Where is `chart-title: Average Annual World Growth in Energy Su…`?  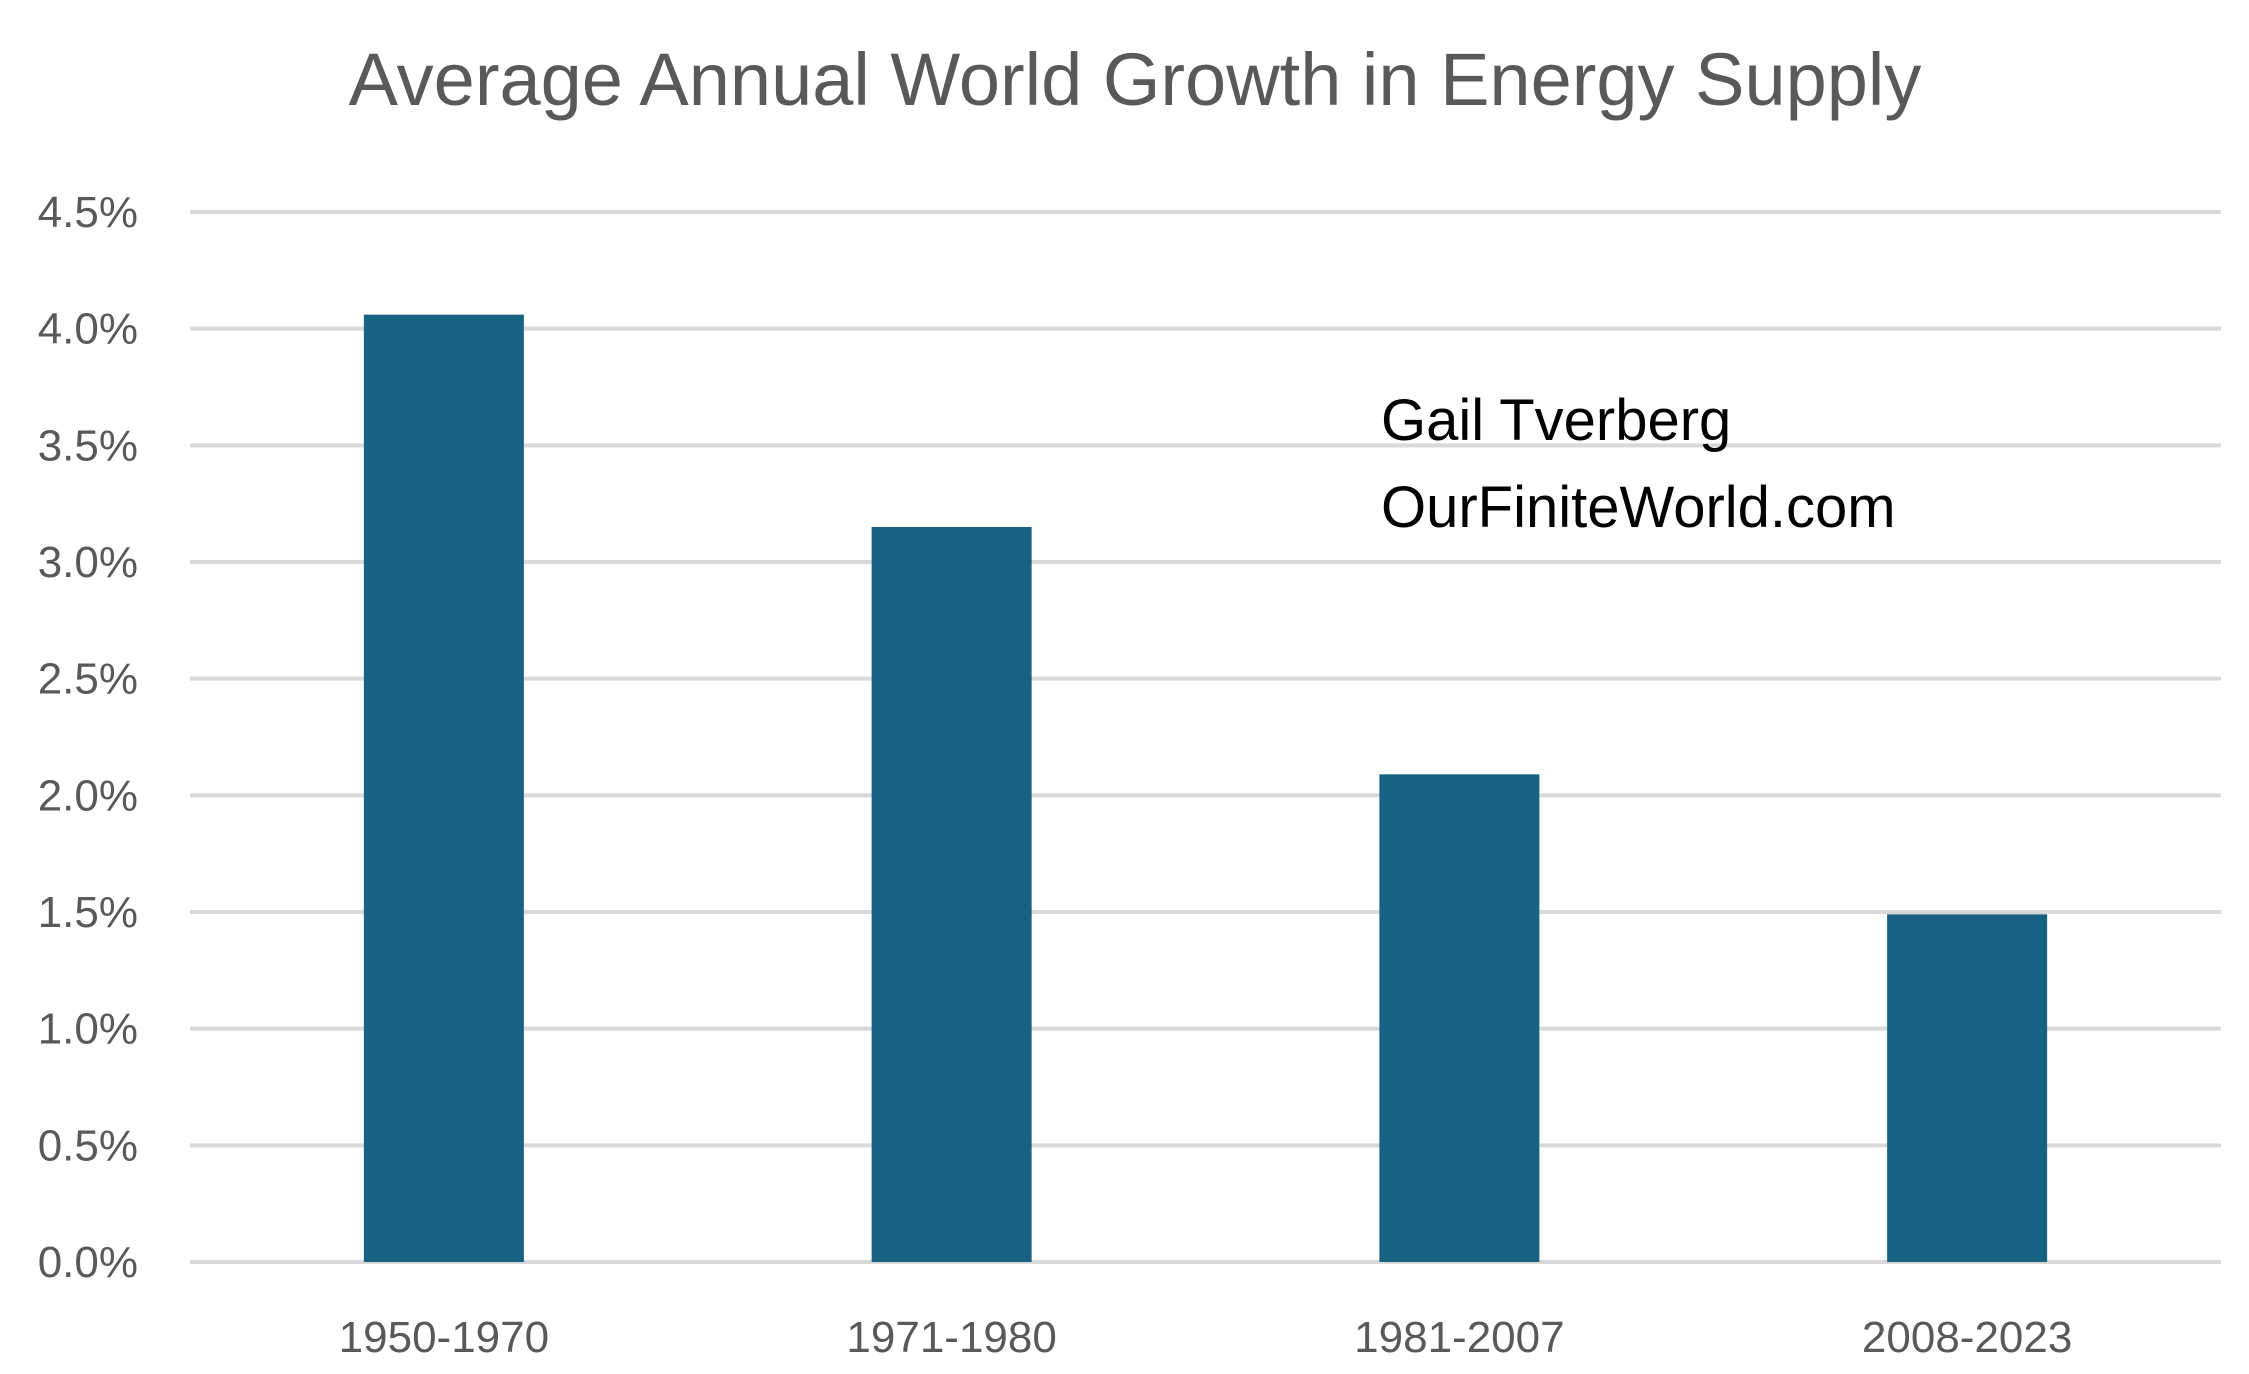
chart-title: Average Annual World Growth in Energy Su… is located at coordinates (1135, 79).